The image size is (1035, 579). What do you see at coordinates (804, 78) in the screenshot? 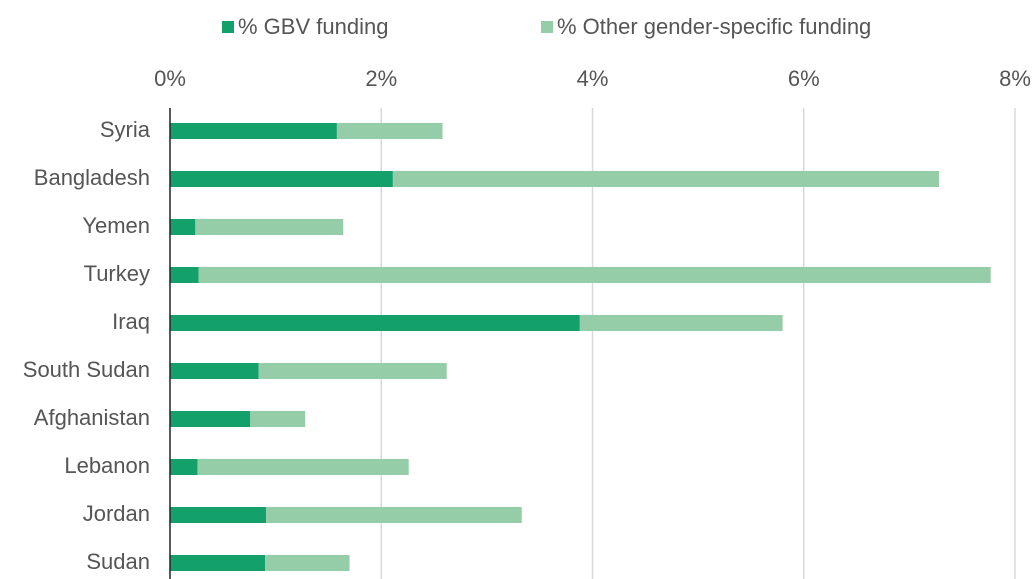
I see `x-tick-label: 6%` at bounding box center [804, 78].